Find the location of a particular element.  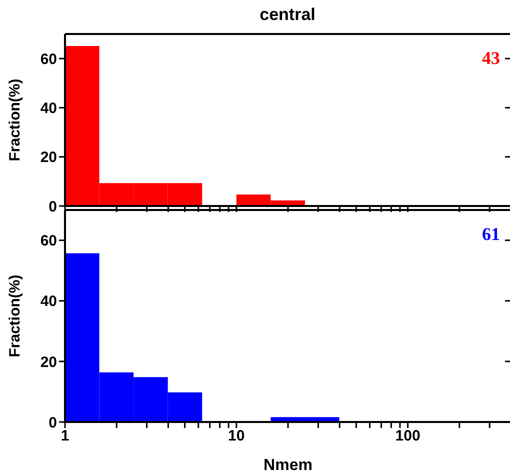

annotation: 43 is located at coordinates (491, 58).